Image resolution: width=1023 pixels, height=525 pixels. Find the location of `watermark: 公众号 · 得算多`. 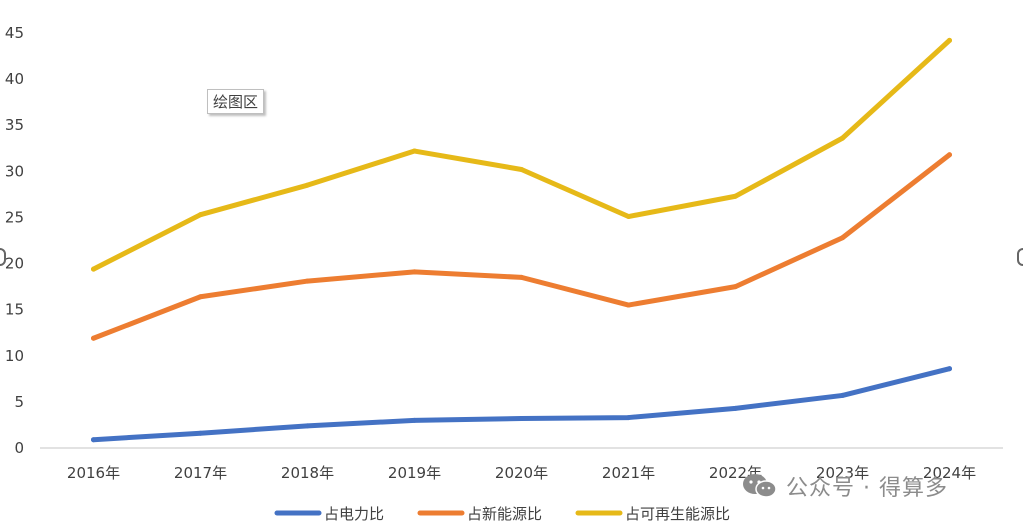

watermark: 公众号 · 得算多 is located at coordinates (844, 486).